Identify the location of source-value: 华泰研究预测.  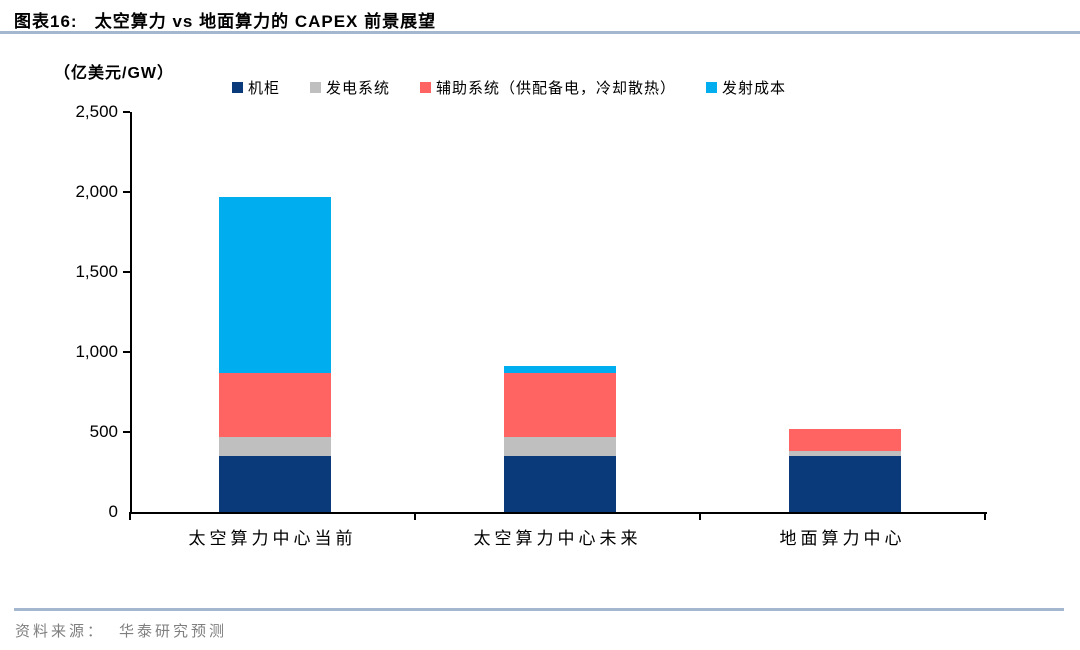
(173, 632).